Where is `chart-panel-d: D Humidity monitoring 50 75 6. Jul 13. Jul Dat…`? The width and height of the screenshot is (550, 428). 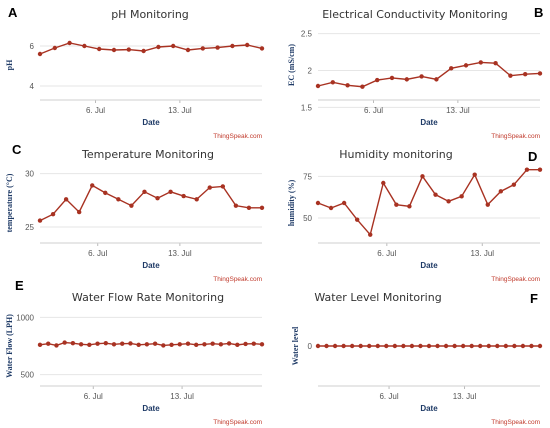 chart-panel-d: D Humidity monitoring 50 75 6. Jul 13. Jul Dat… is located at coordinates (415, 215).